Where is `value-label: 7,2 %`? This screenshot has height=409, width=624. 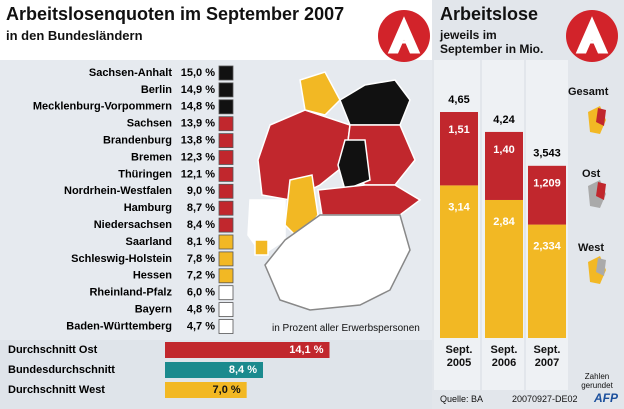 value-label: 7,2 % is located at coordinates (201, 276).